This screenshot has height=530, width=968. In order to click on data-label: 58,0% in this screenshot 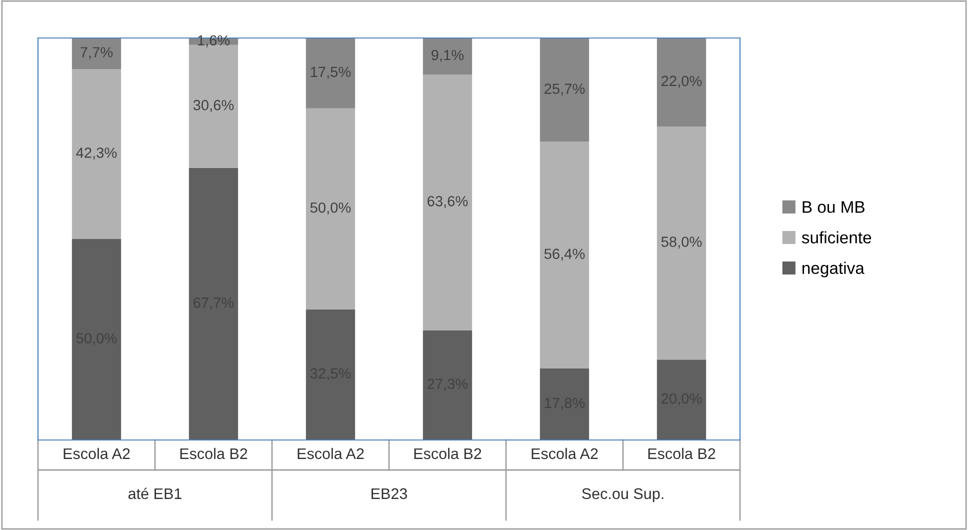, I will do `click(681, 242)`.